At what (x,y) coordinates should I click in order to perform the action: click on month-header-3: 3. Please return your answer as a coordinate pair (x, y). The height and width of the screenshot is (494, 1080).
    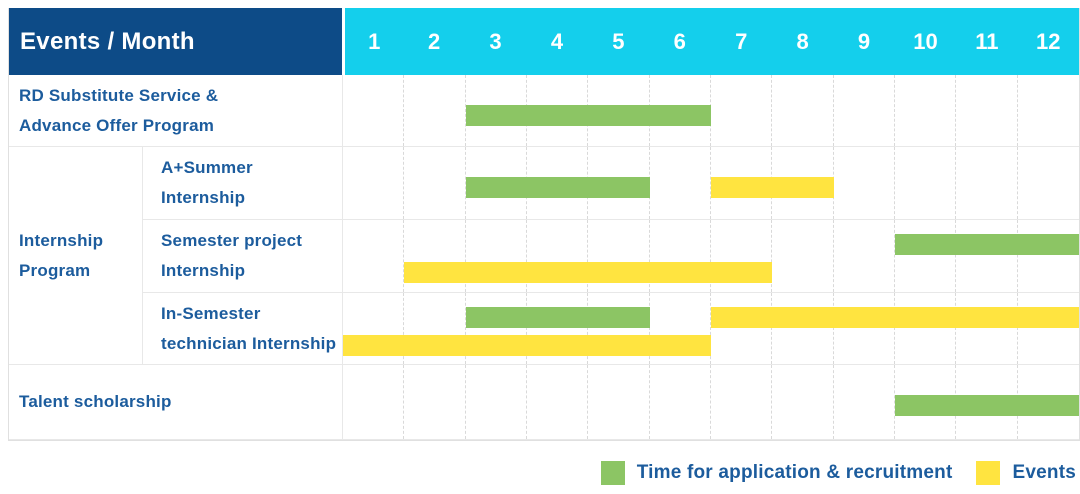
    Looking at the image, I should click on (495, 41).